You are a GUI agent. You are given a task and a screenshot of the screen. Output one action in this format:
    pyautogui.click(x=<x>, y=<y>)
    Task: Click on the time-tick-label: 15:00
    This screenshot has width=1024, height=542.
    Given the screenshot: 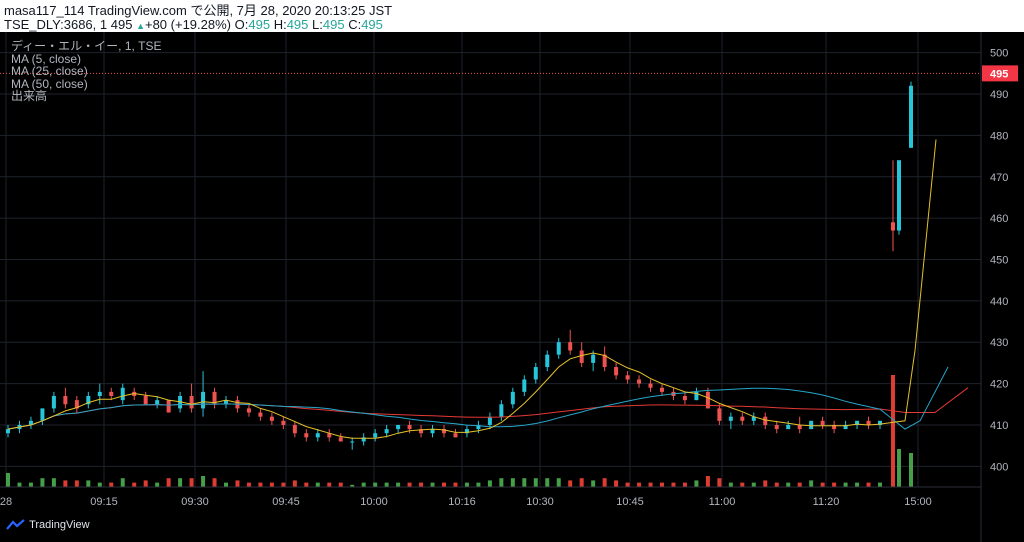 What is the action you would take?
    pyautogui.click(x=918, y=502)
    